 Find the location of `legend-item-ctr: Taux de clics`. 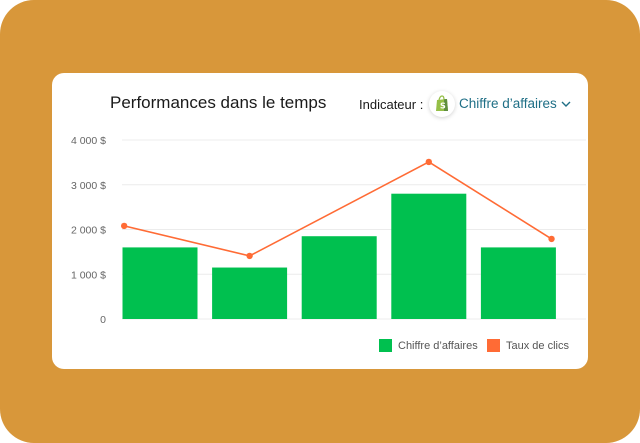

legend-item-ctr: Taux de clics is located at coordinates (528, 345).